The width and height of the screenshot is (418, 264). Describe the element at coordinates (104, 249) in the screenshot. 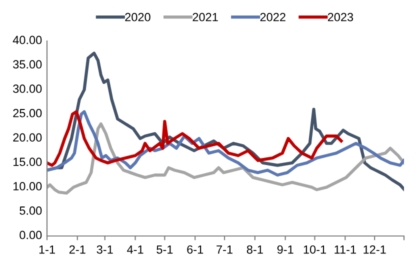

I see `x-tick-label: 3-1` at that location.